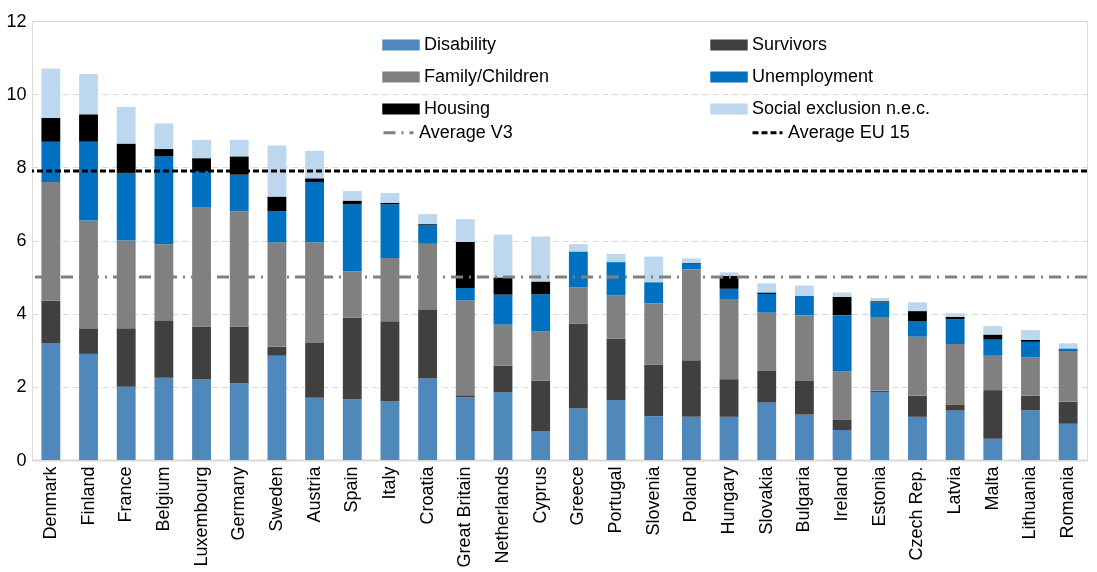  What do you see at coordinates (652, 500) in the screenshot?
I see `x-tick-label: Slovenia` at bounding box center [652, 500].